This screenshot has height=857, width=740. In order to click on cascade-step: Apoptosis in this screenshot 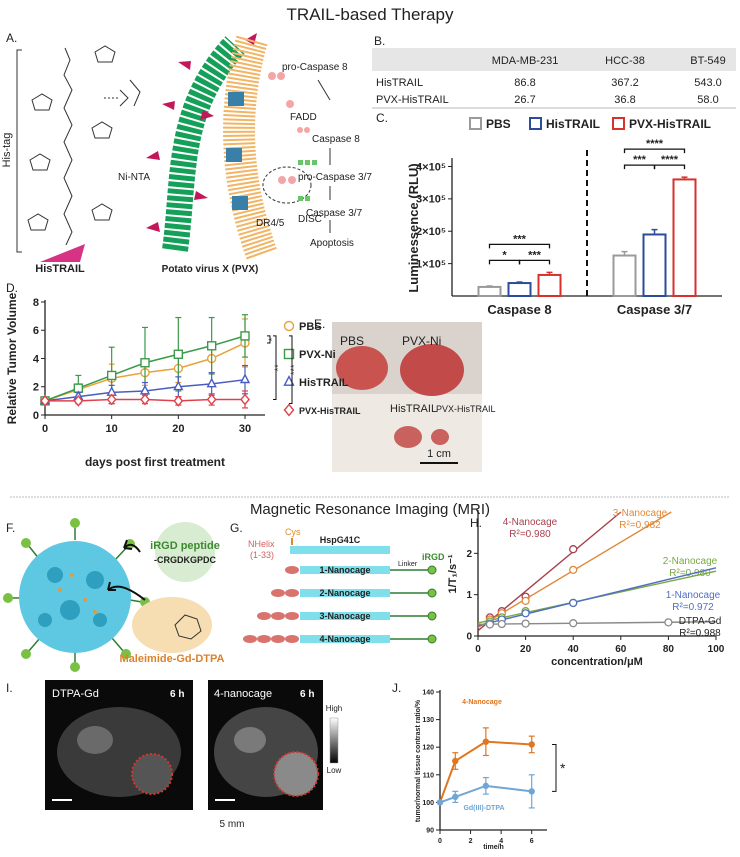, I will do `click(332, 243)`.